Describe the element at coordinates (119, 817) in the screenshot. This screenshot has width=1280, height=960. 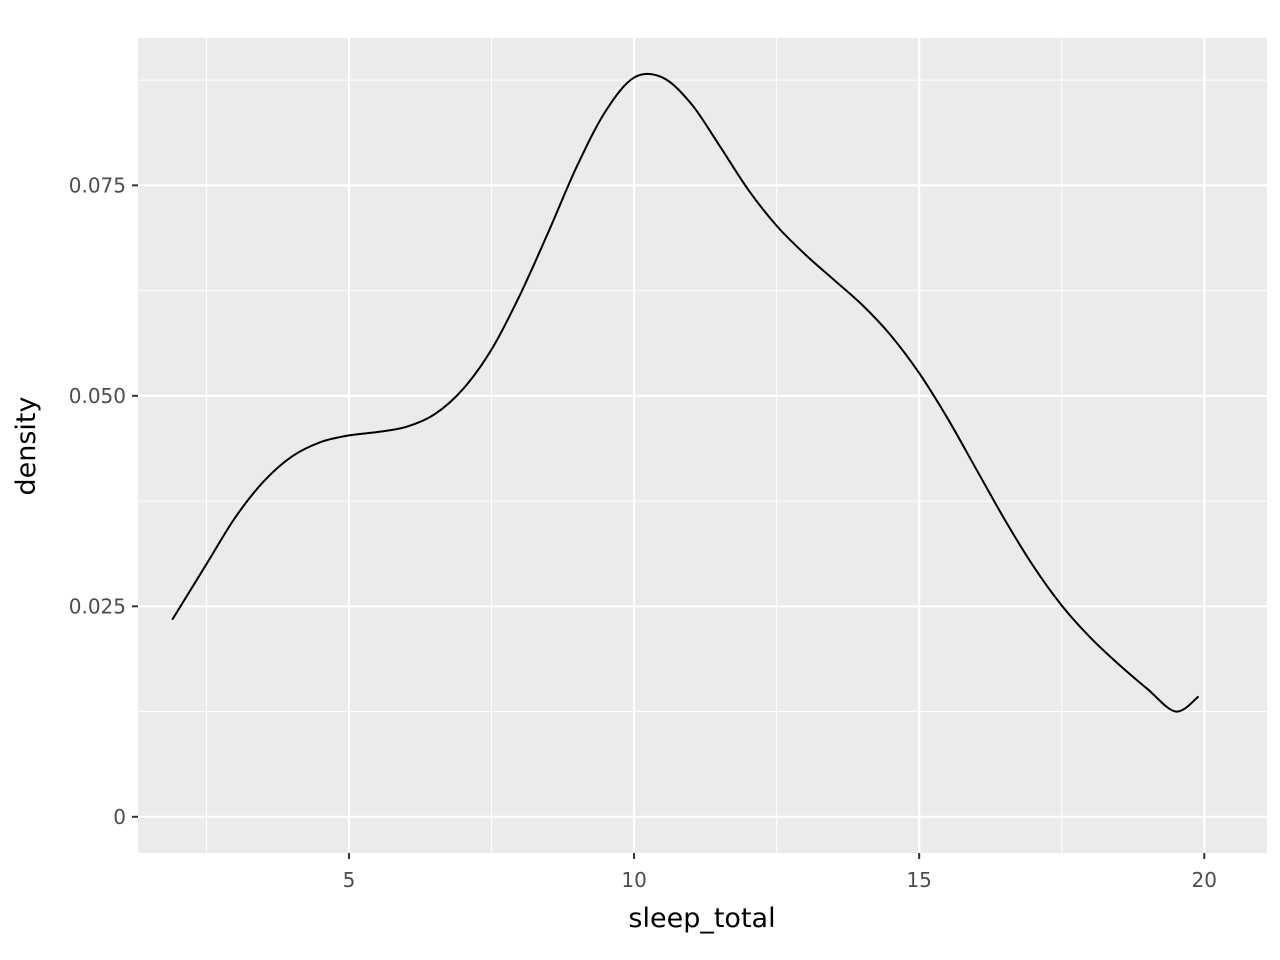
I see `y-tick-label: 0` at that location.